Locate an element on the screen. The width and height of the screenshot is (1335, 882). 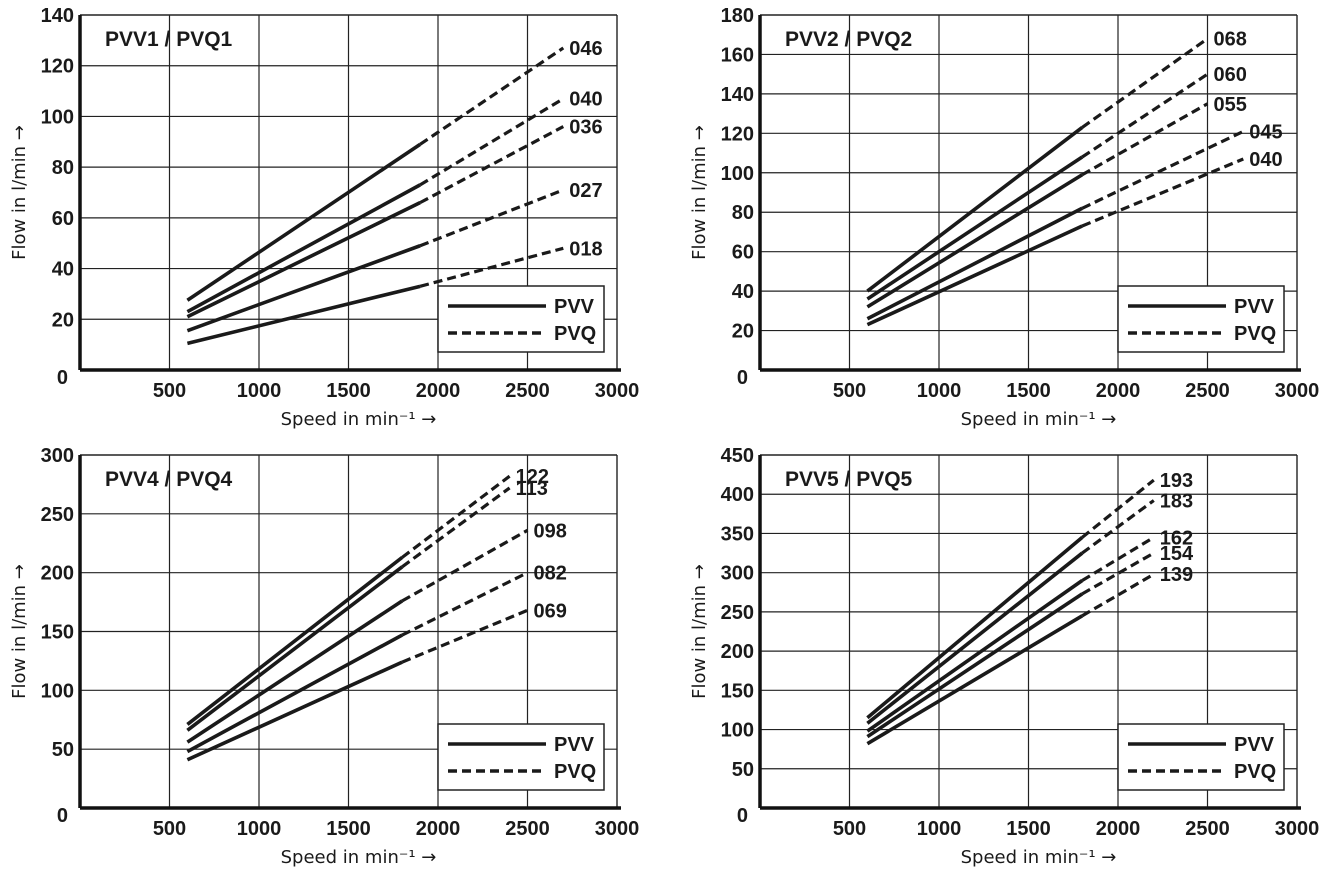
y-tick-label: 20 is located at coordinates (63, 320).